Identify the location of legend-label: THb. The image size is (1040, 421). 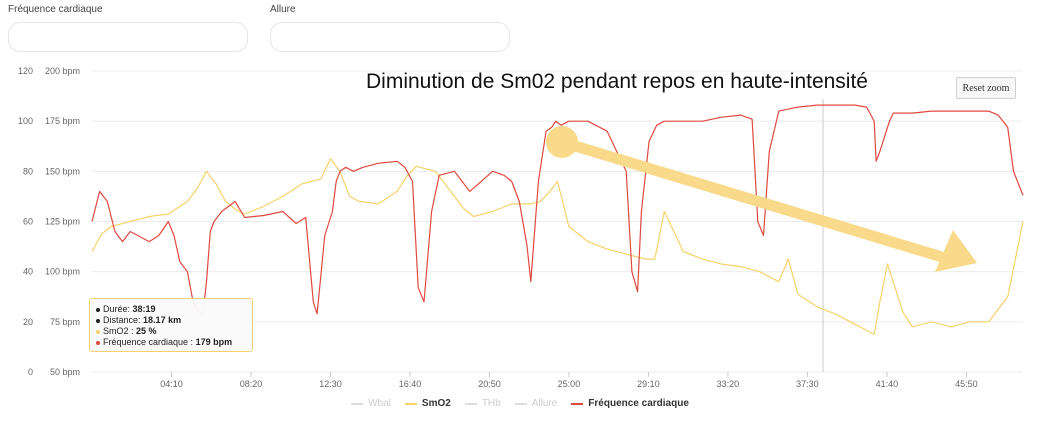
(491, 403).